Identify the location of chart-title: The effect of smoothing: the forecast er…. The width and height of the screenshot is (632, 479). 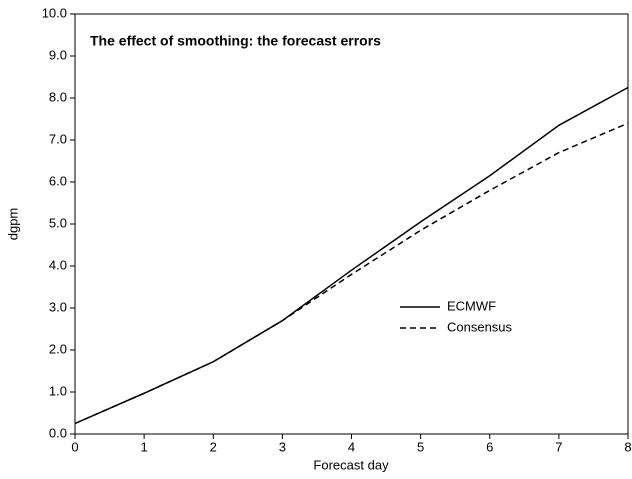
(235, 41).